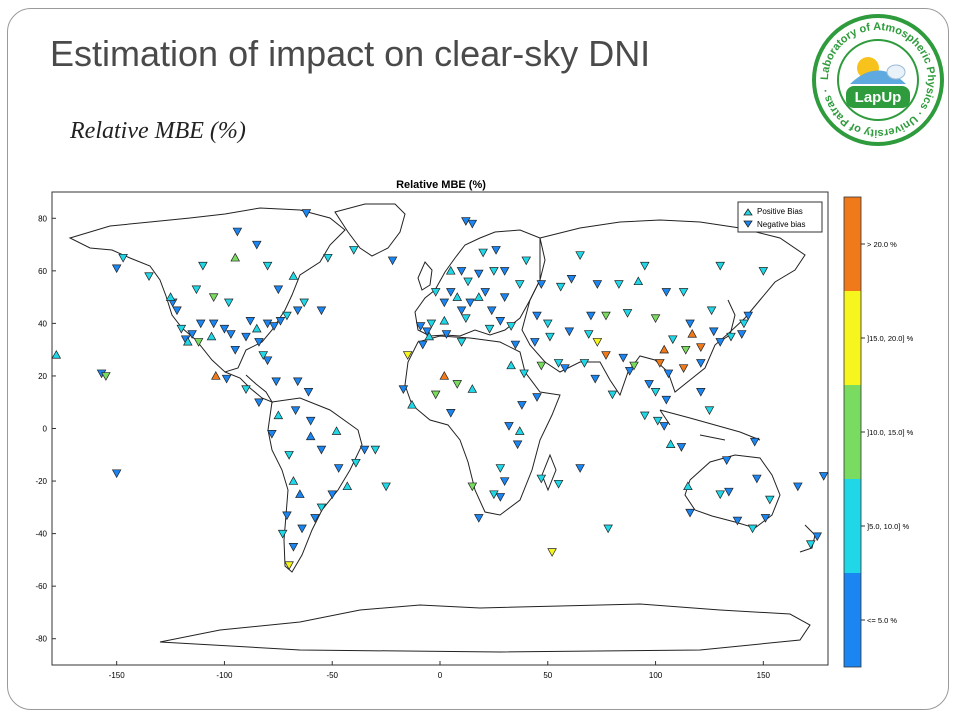 This screenshot has height=720, width=960. I want to click on legend-positive-label: Positive Bias, so click(780, 211).